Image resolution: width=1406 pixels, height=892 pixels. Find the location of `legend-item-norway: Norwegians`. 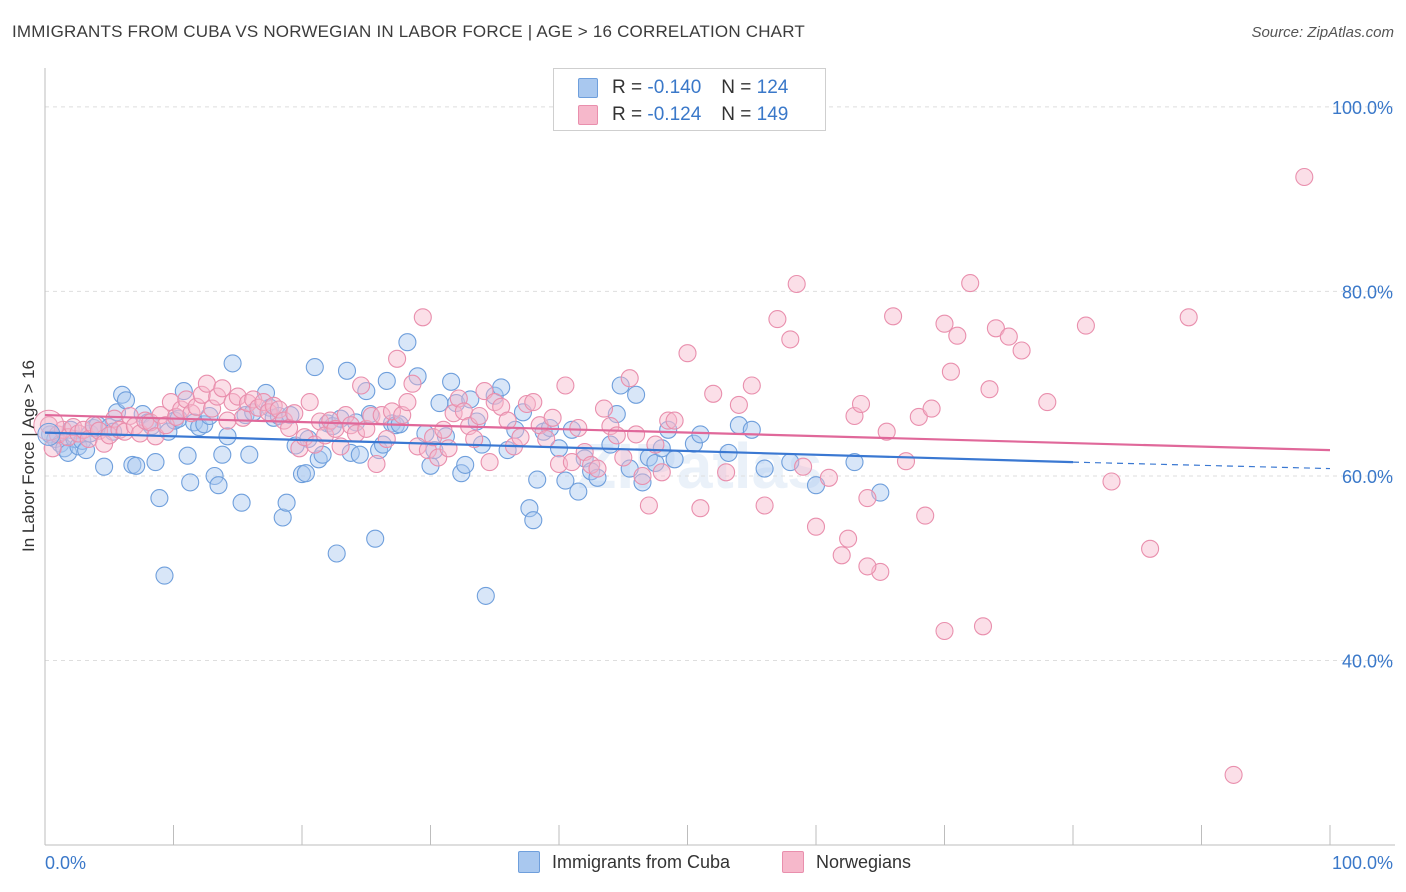

legend-item-norway: Norwegians is located at coordinates (846, 862).